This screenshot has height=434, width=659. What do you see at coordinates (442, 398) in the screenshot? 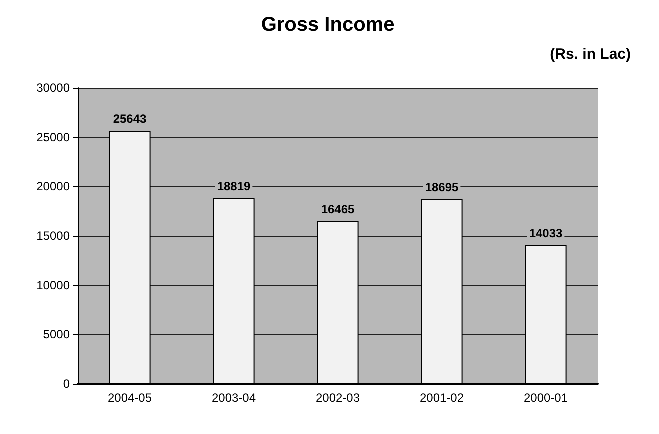
I see `x-tick-label: 2001-02` at bounding box center [442, 398].